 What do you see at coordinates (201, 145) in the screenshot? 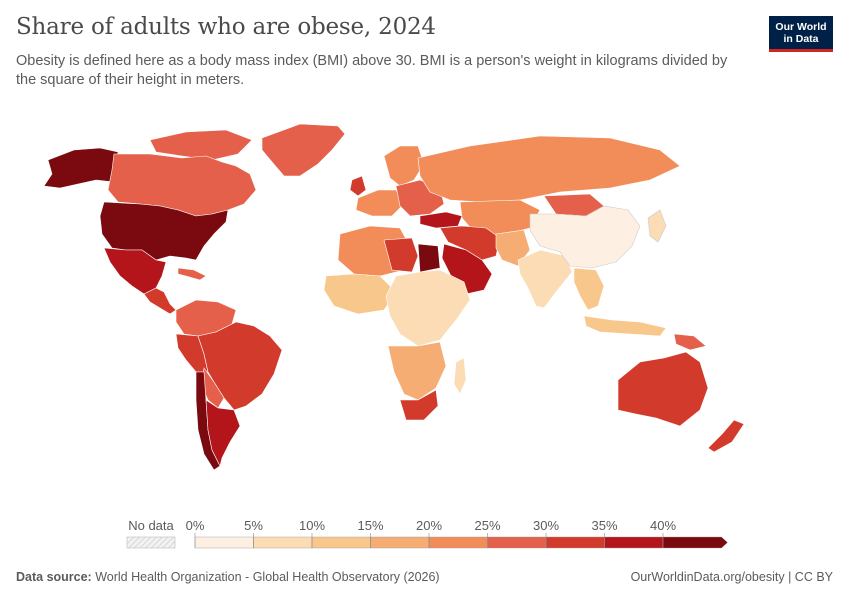
I see `country-canada-islands` at bounding box center [201, 145].